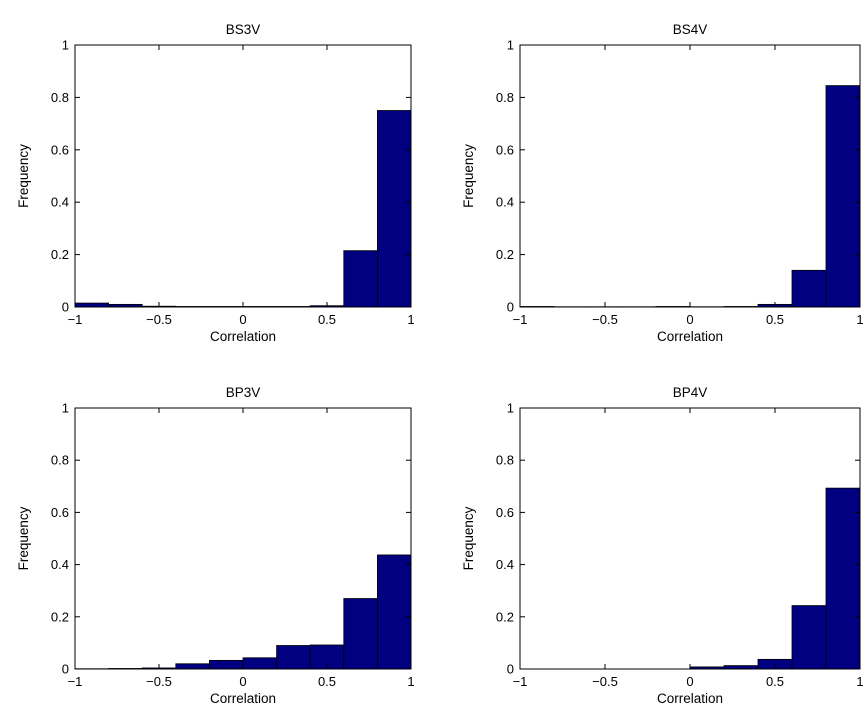  I want to click on chart-title: BP4V, so click(690, 392).